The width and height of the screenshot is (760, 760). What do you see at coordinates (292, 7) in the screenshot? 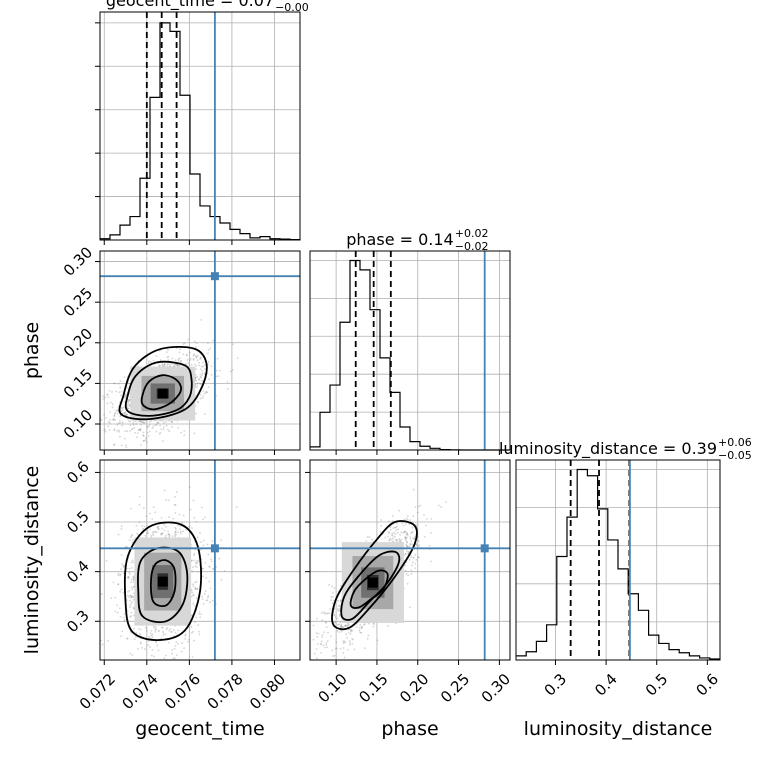
I see `panel-title-sub-geocent_time: −0.00` at bounding box center [292, 7].